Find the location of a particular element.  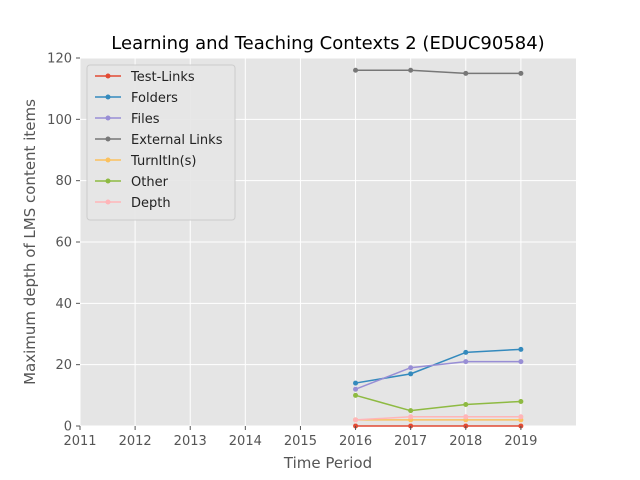

y-axis-label: Maximum depth of LMS content items is located at coordinates (30, 242).